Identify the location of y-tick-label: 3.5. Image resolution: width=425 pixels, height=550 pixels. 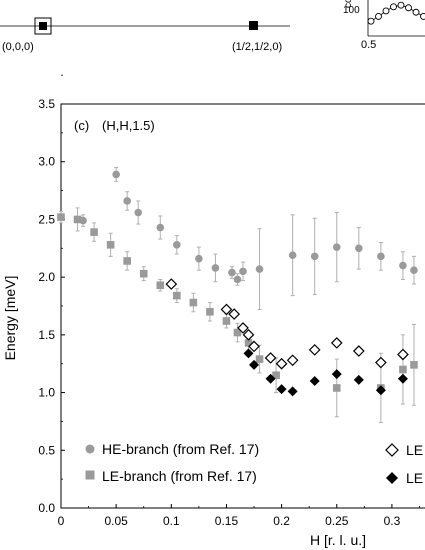
(46, 104).